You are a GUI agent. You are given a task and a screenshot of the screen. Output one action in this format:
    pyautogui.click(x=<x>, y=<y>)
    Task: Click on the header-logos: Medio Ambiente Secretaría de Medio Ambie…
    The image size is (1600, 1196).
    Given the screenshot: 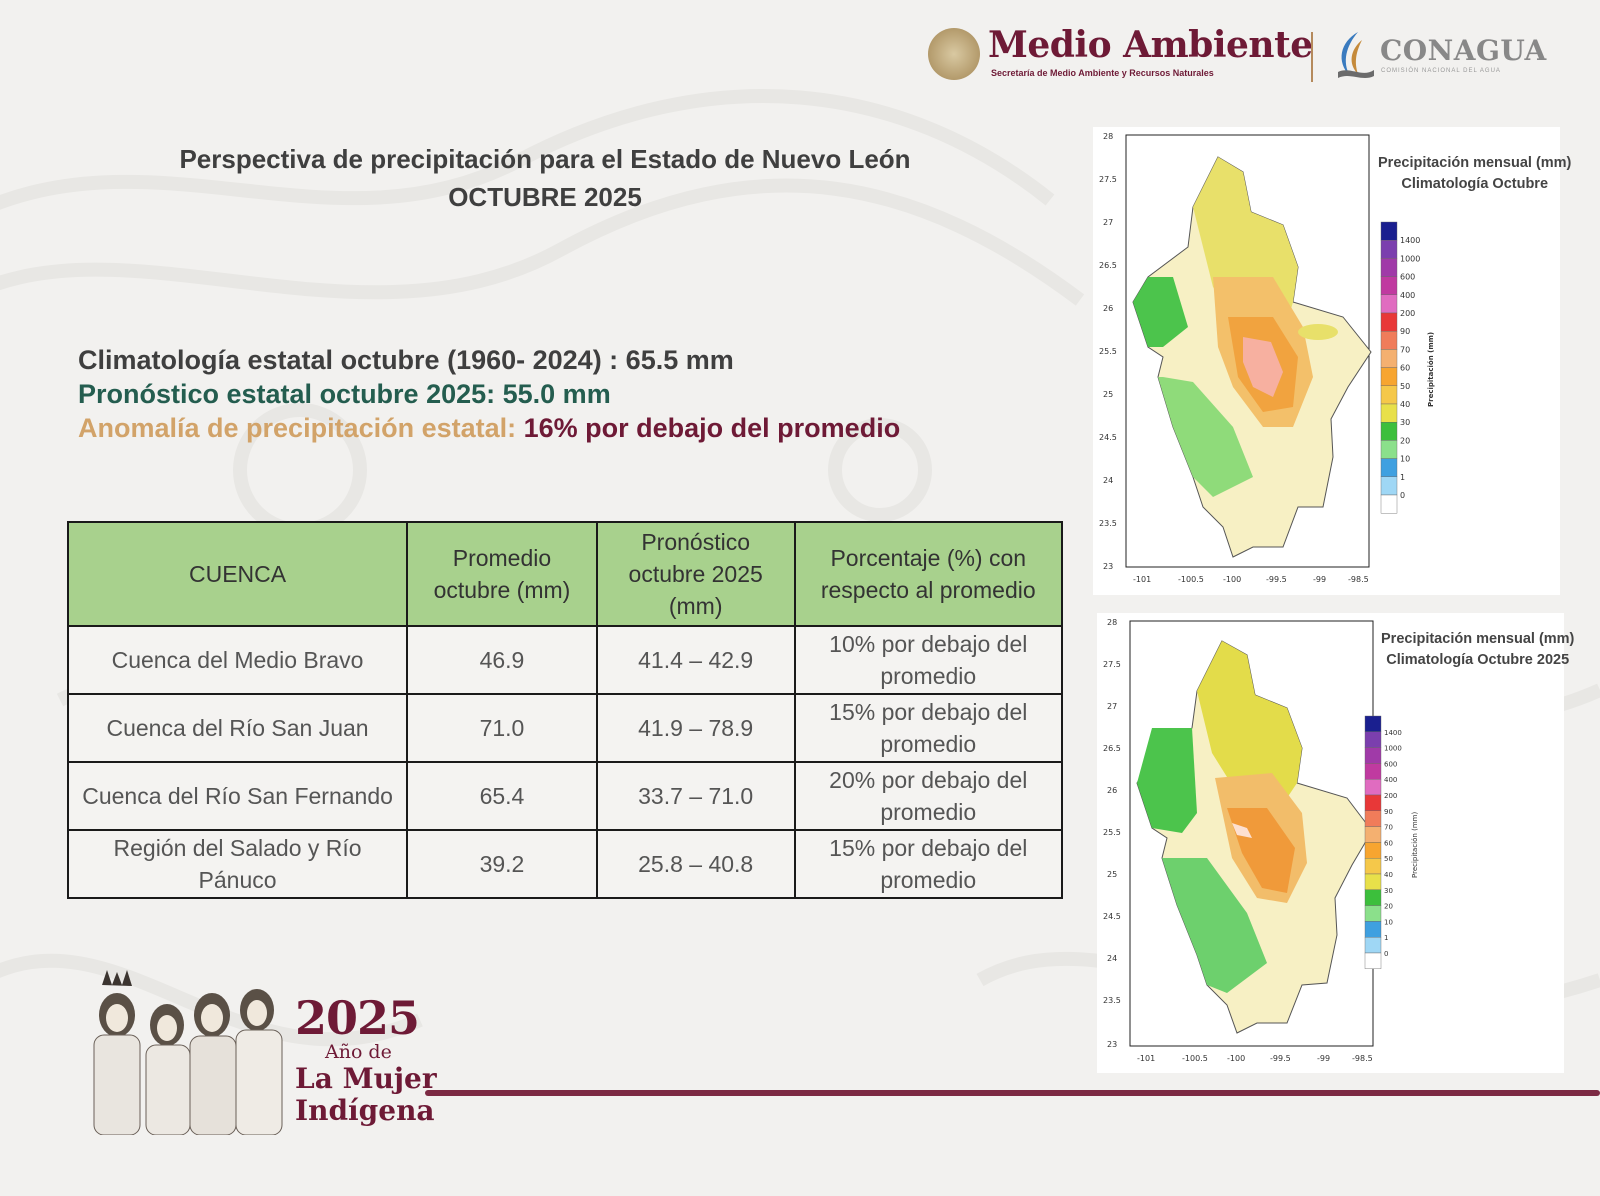 What is the action you would take?
    pyautogui.click(x=1238, y=55)
    